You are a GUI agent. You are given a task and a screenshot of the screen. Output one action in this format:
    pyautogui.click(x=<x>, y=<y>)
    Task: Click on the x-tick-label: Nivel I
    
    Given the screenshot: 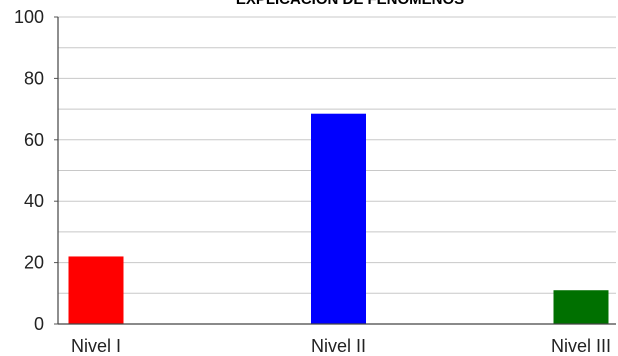 What is the action you would take?
    pyautogui.click(x=96, y=346)
    